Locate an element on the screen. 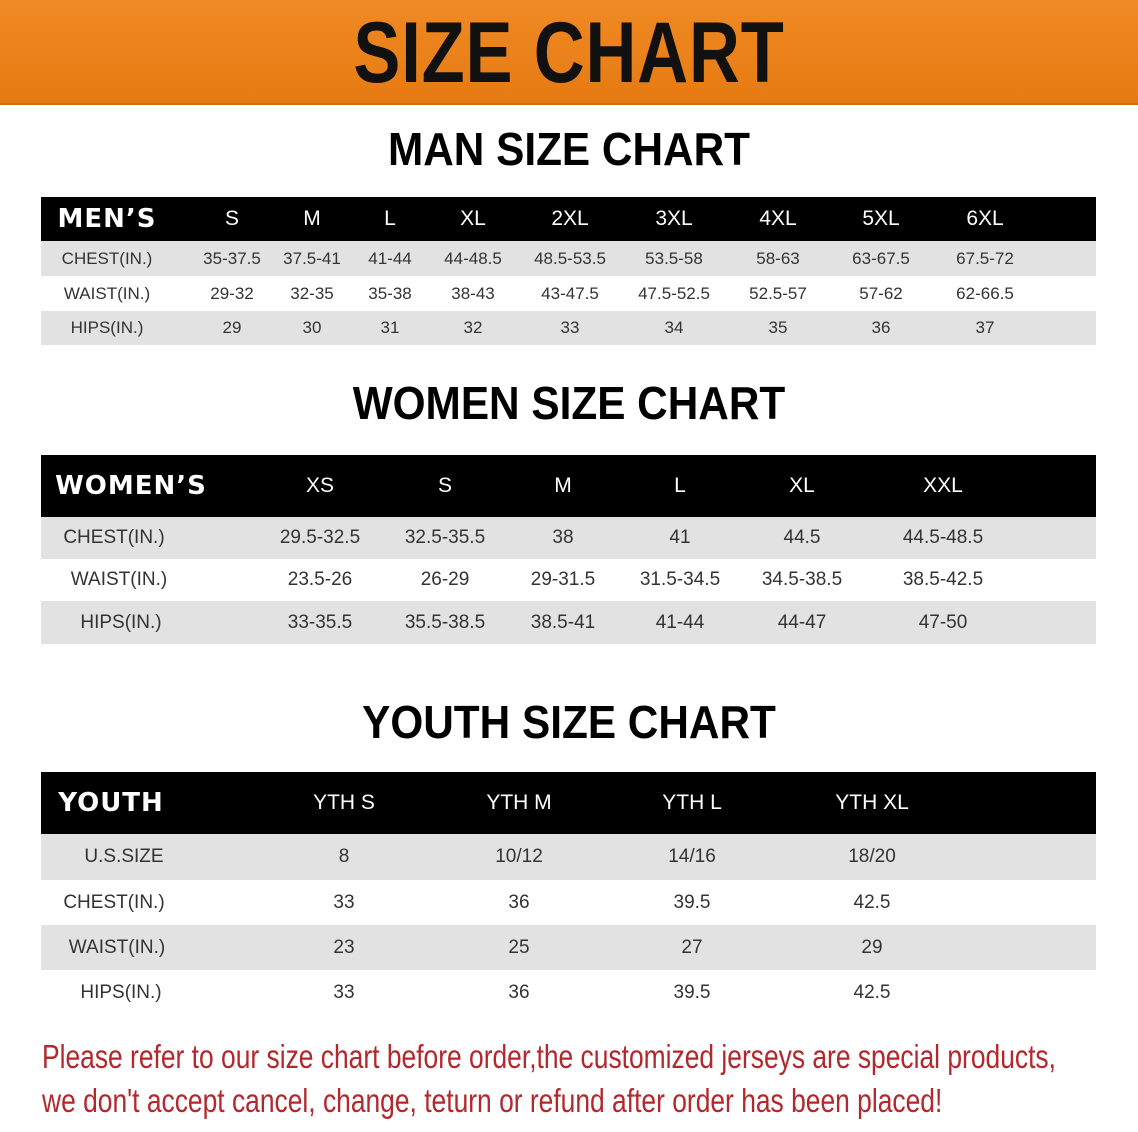  table-cell: 37.5-41 is located at coordinates (312, 258).